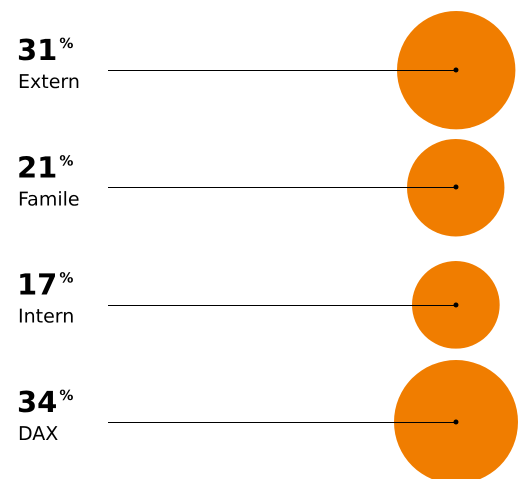  What do you see at coordinates (38, 433) in the screenshot?
I see `category-label: DAX` at bounding box center [38, 433].